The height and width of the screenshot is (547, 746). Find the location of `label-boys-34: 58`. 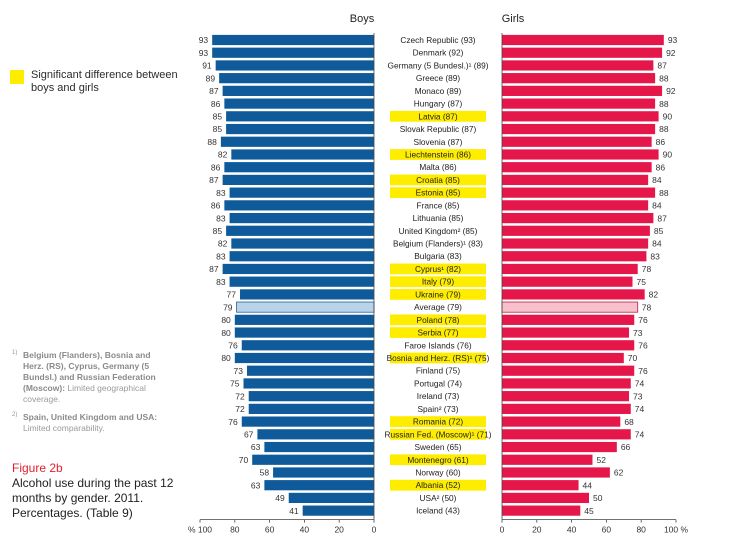

label-boys-34: 58 is located at coordinates (265, 473).